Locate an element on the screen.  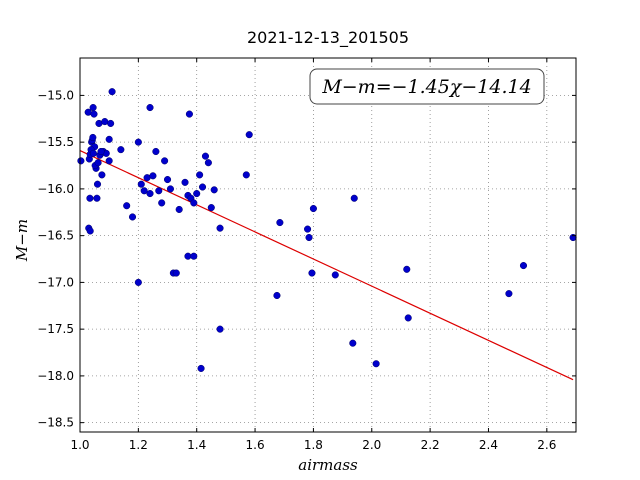
fit-equation-text: M−m=−1.45χ−14.14 is located at coordinates (426, 87).